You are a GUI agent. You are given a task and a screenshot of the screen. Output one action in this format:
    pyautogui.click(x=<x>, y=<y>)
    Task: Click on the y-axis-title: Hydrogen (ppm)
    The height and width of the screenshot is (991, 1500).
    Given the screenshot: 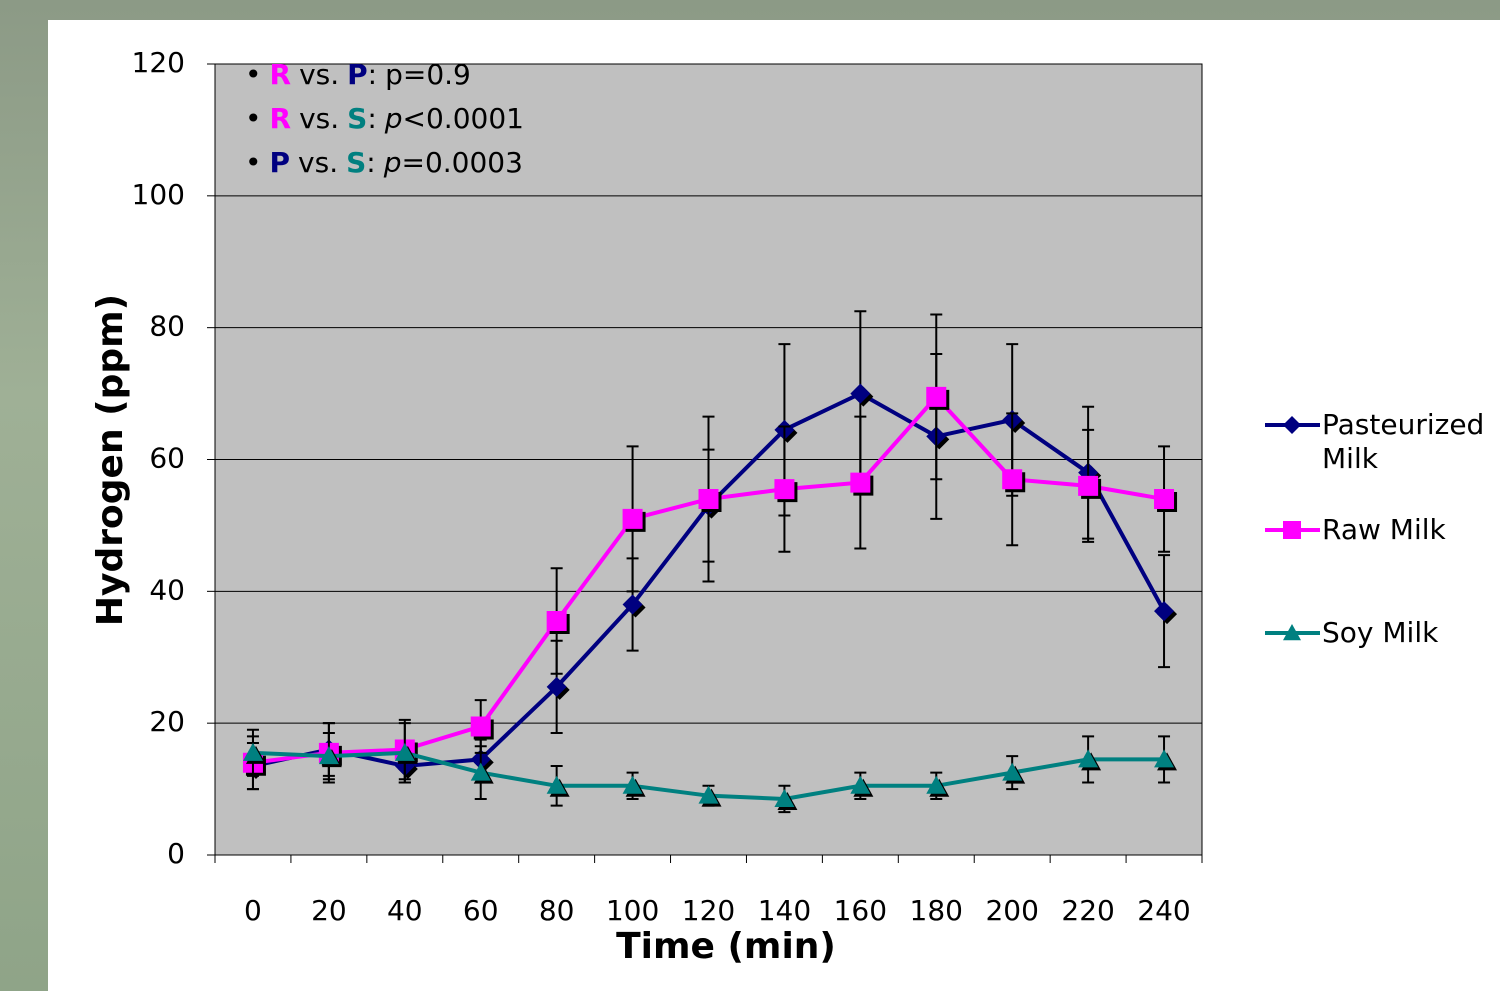 What is the action you would take?
    pyautogui.click(x=110, y=460)
    